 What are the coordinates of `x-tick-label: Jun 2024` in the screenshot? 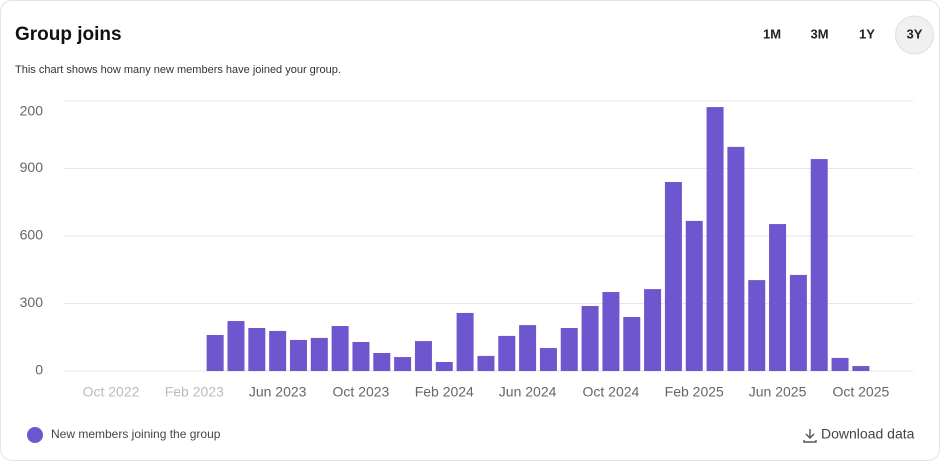 It's located at (528, 392).